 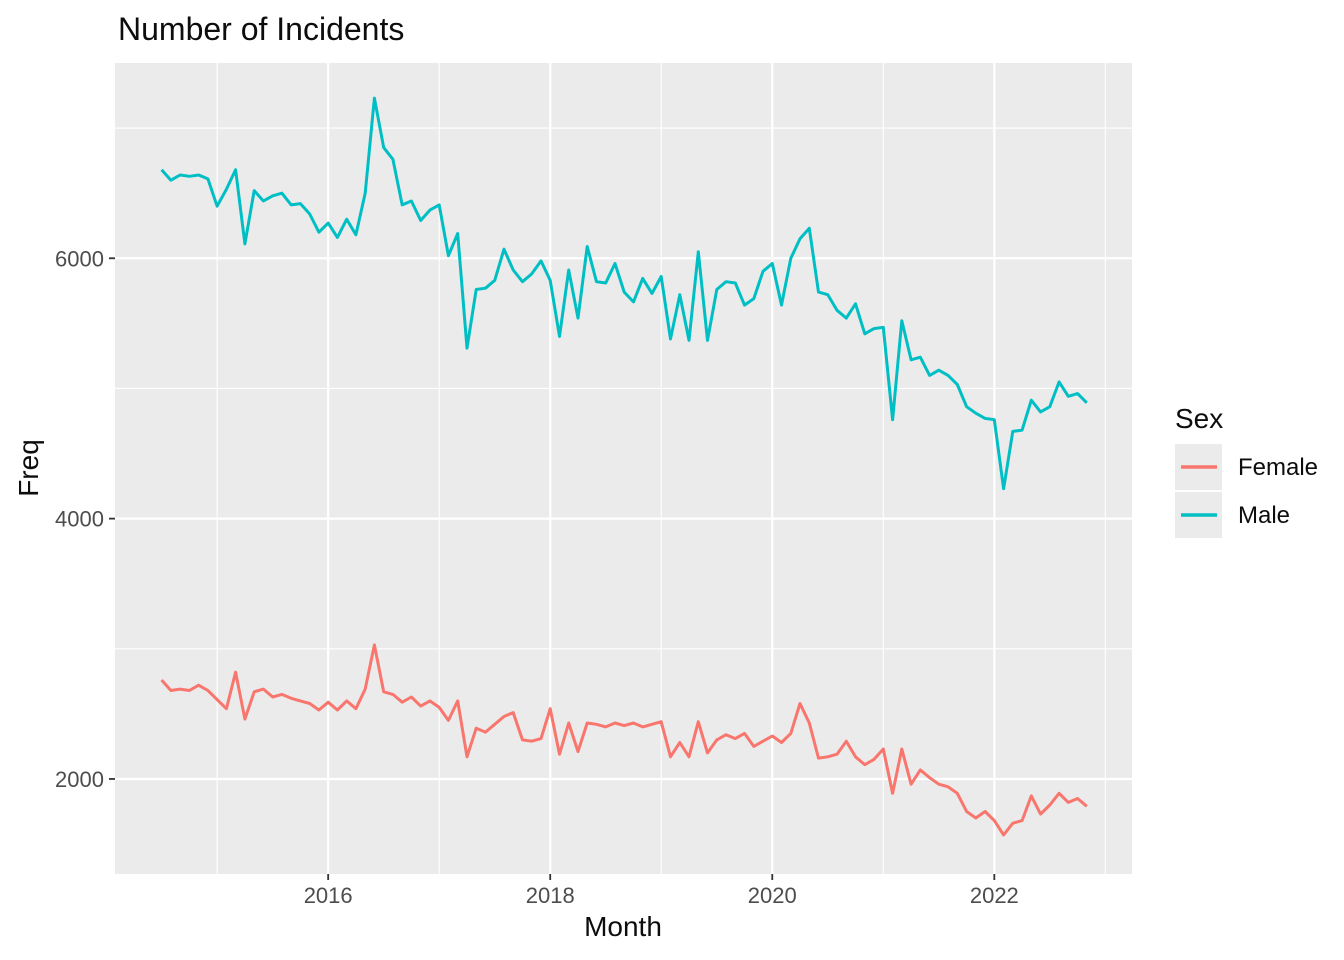 I want to click on series-line-female, so click(x=624, y=740).